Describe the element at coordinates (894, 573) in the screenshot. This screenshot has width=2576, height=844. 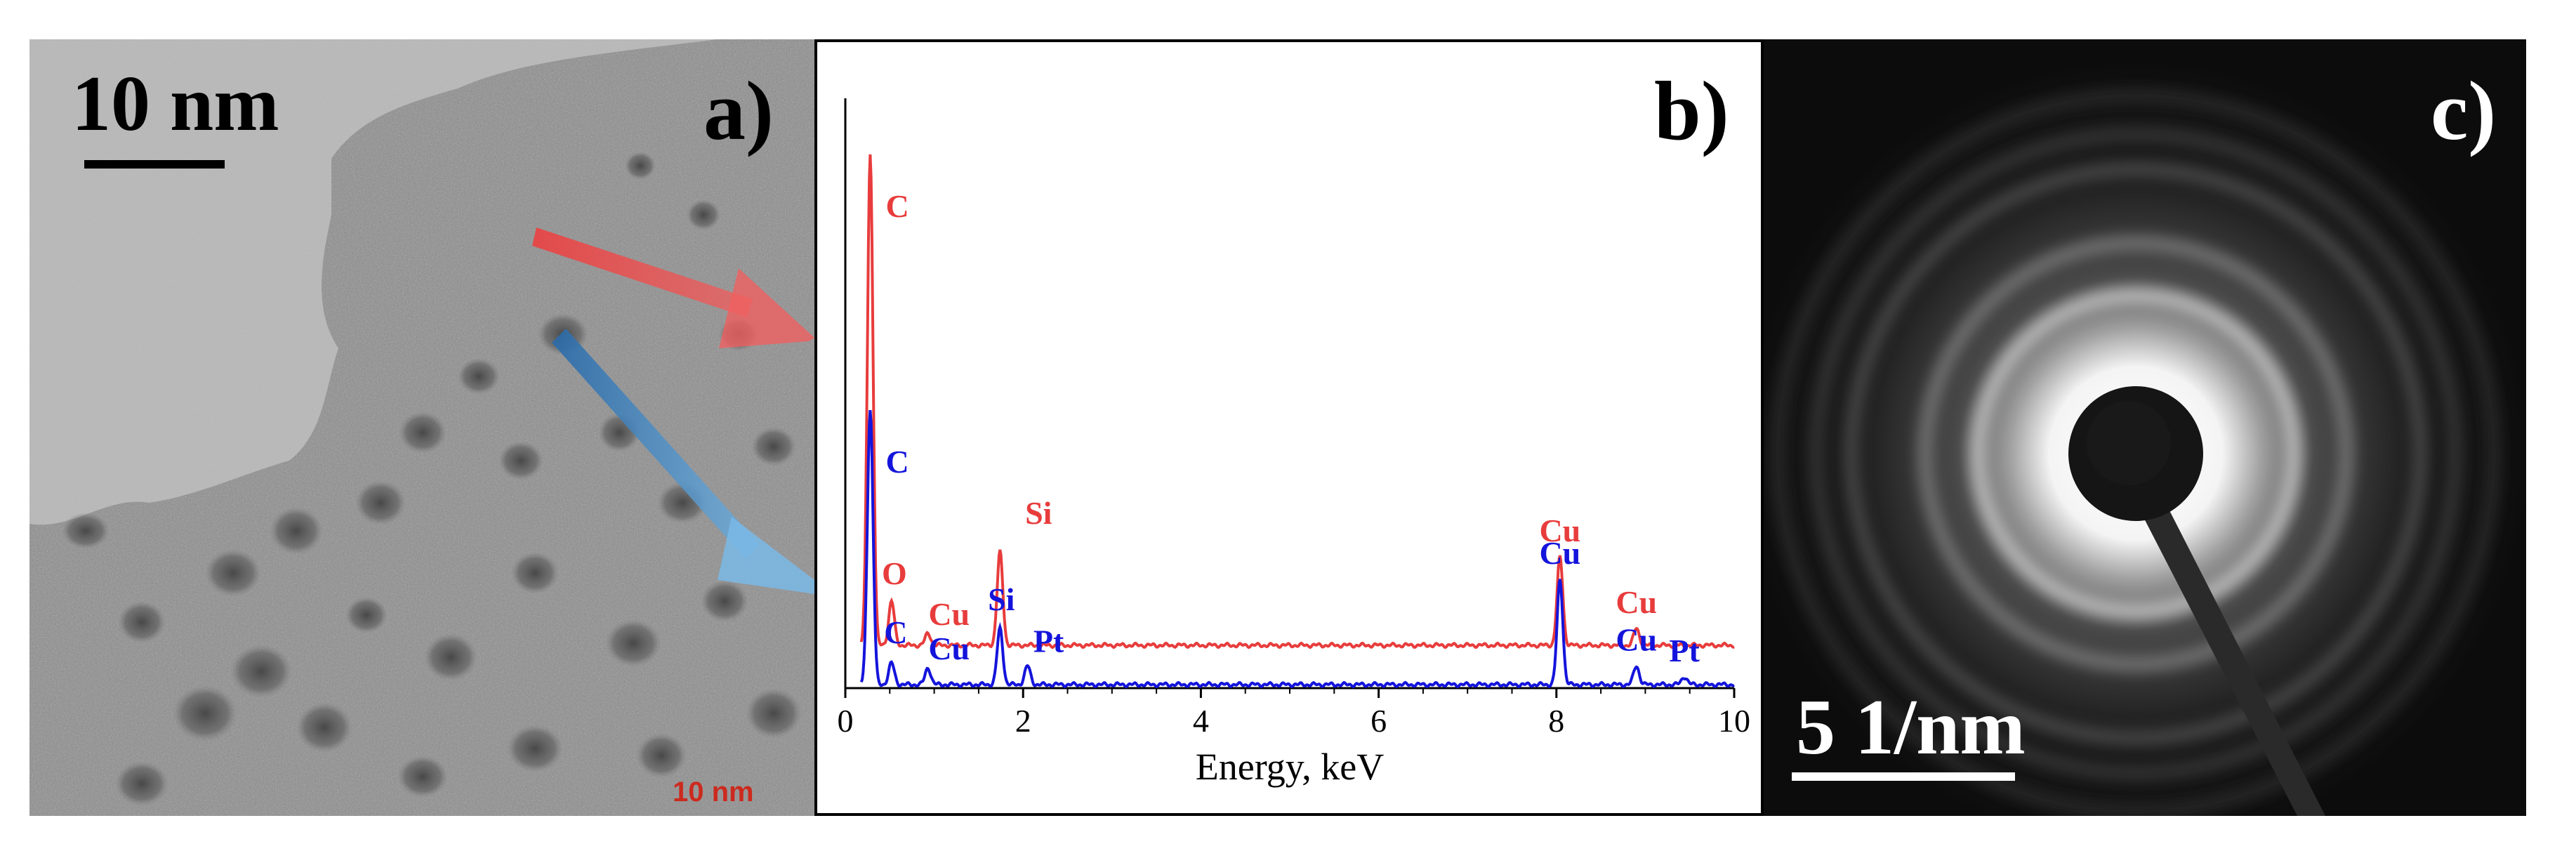
I see `peak-label-o: O` at that location.